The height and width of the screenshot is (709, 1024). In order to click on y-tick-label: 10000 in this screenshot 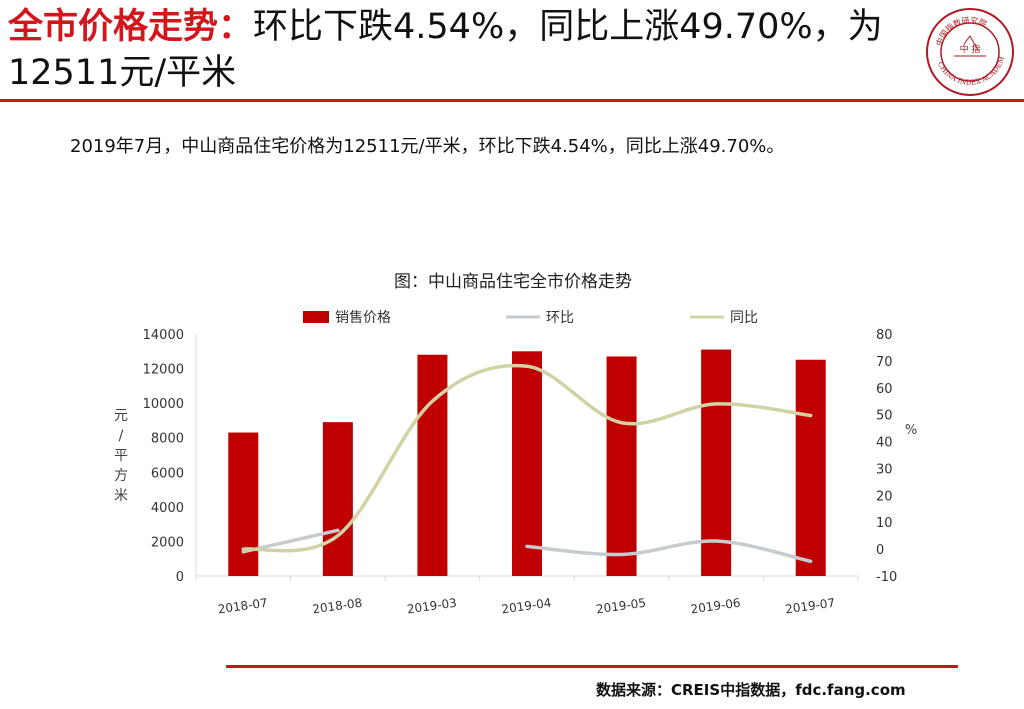, I will do `click(163, 404)`.